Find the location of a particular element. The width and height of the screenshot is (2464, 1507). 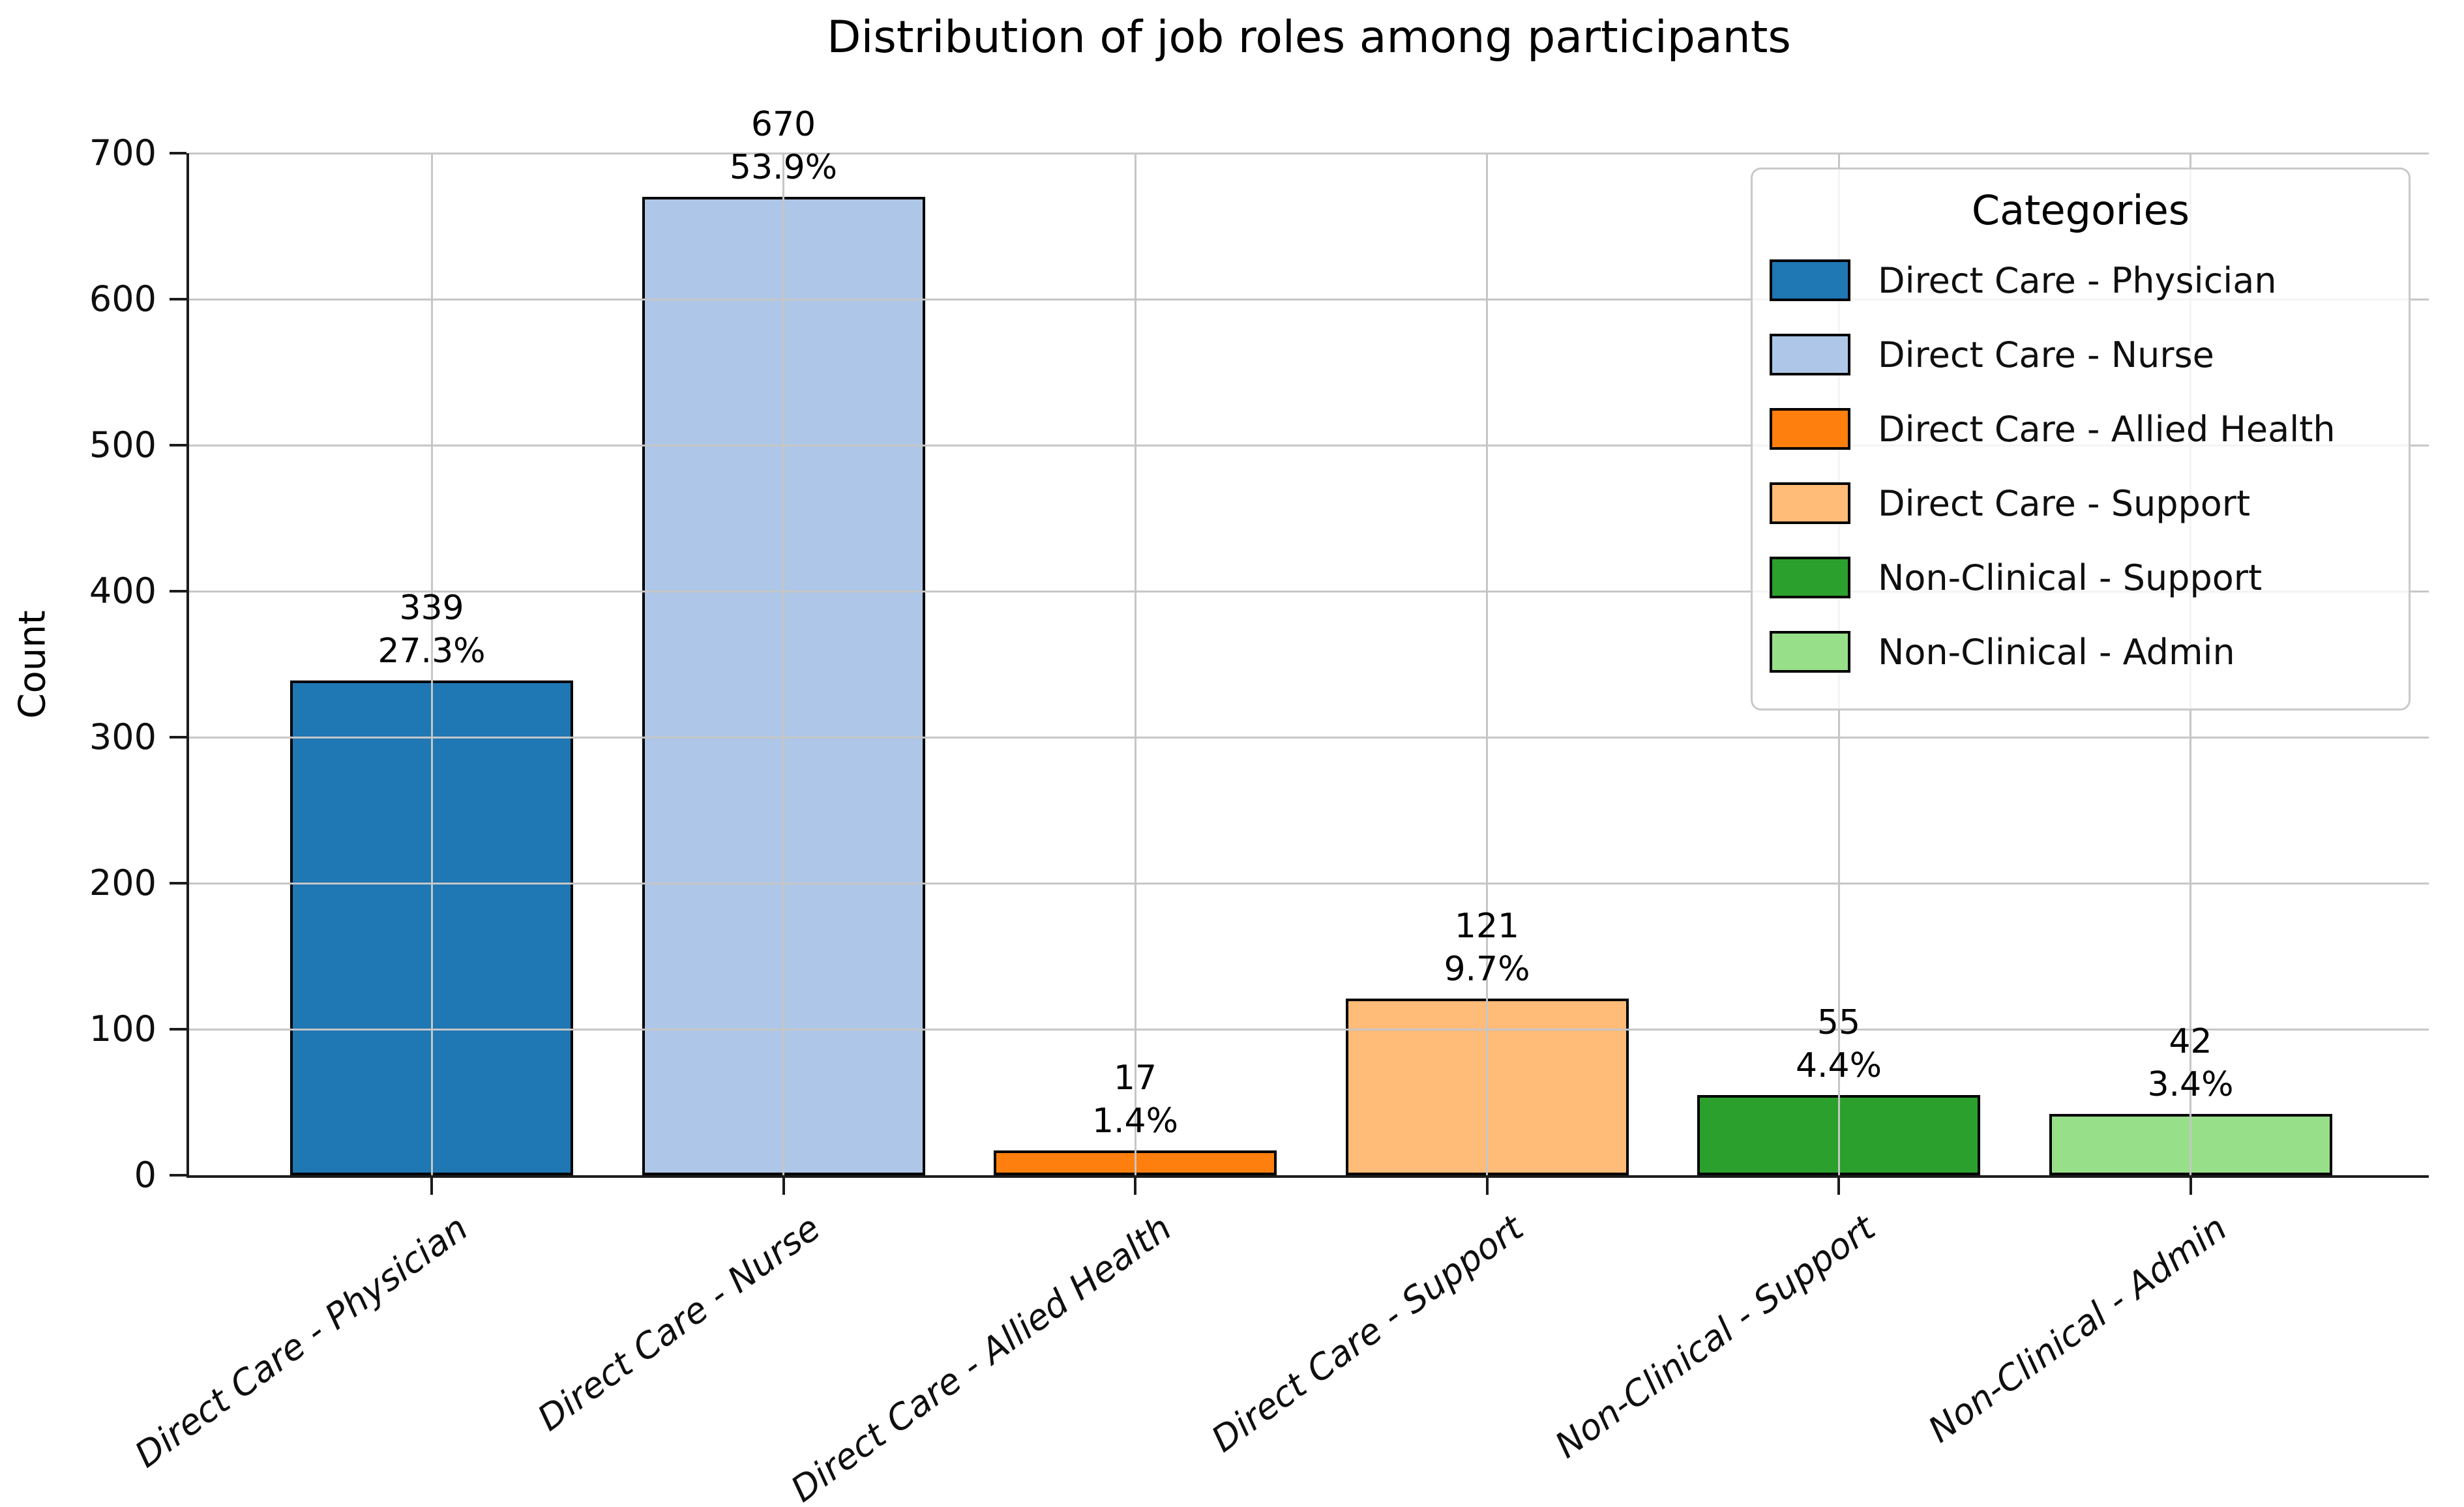

bar-value-label-direct-care-support: 121 9.7% is located at coordinates (1487, 948).